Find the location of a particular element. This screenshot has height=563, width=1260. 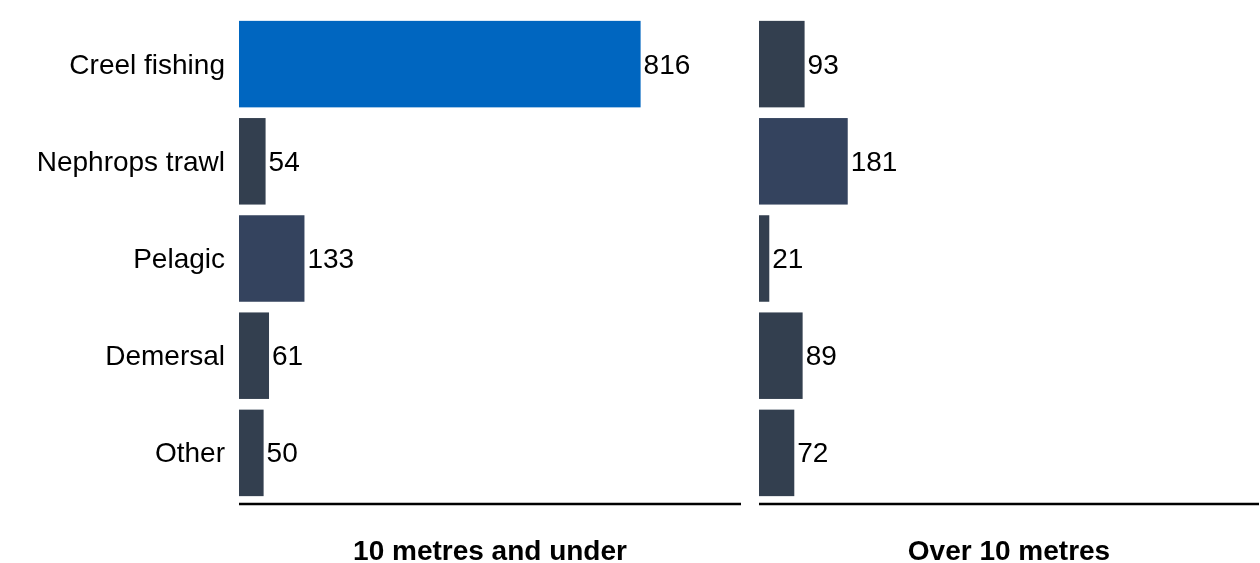

y-tick-label: Demersal is located at coordinates (165, 356).